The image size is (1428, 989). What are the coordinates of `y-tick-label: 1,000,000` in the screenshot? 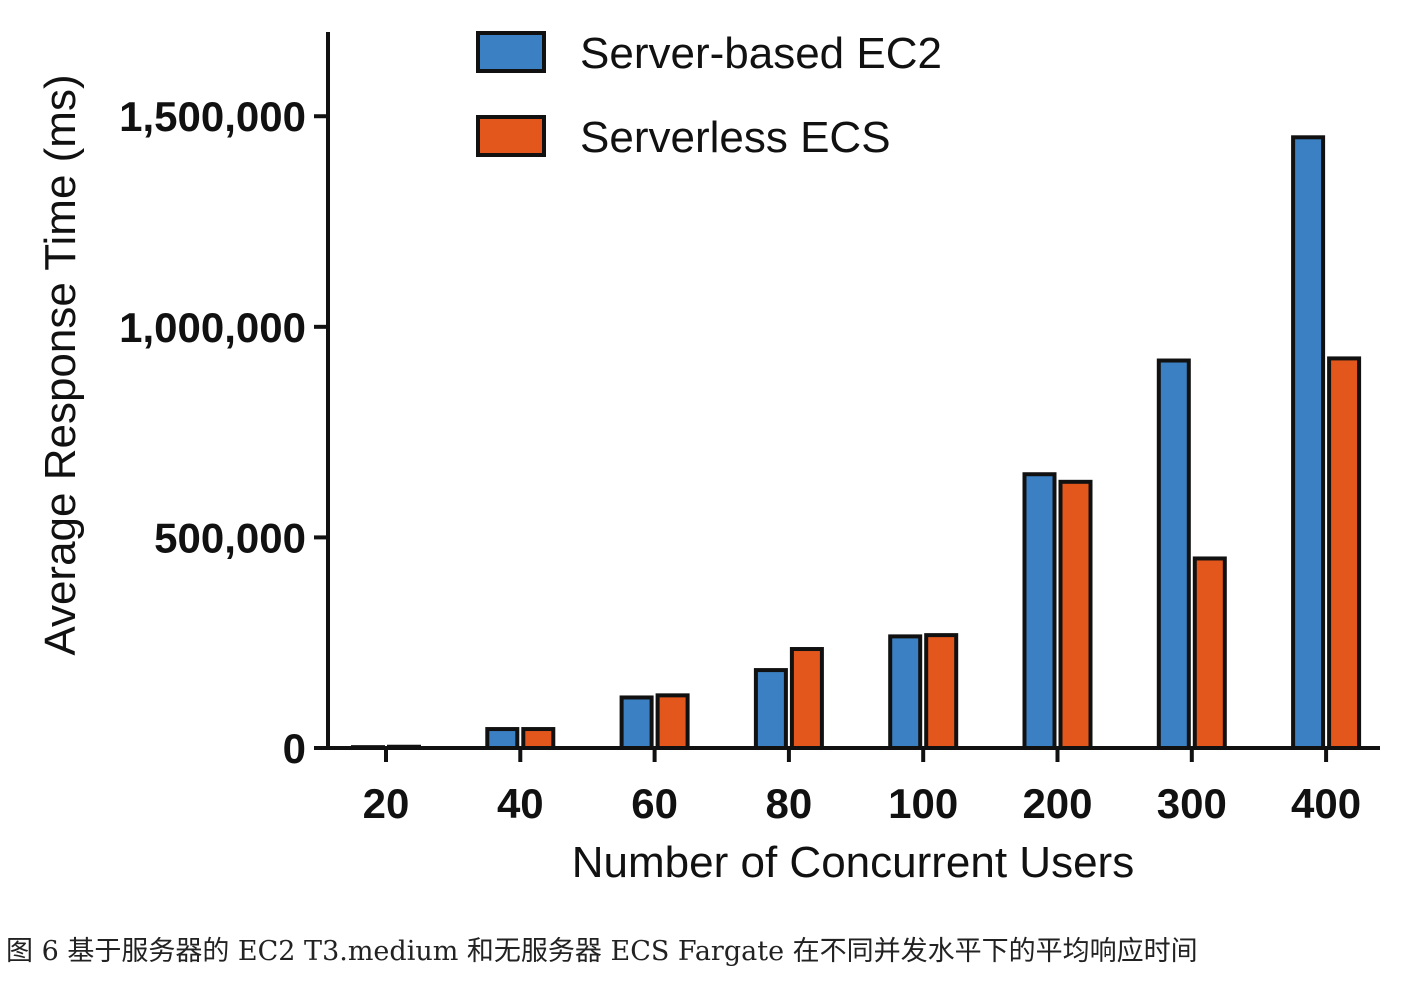 It's located at (212, 327).